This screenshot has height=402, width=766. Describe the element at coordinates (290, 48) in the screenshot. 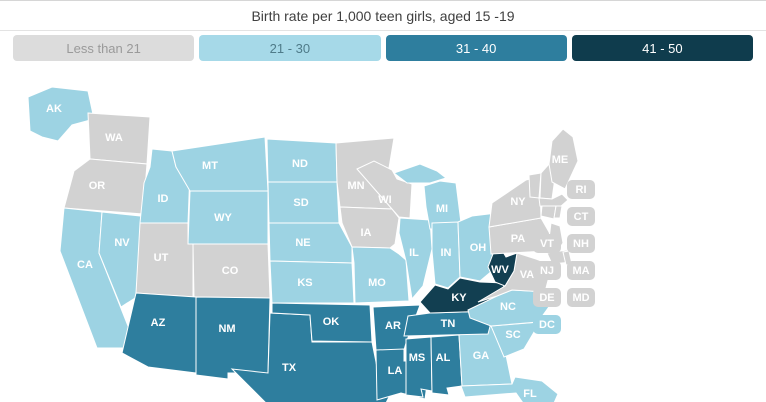

I see `legend-item-21-30: 21 - 30` at that location.